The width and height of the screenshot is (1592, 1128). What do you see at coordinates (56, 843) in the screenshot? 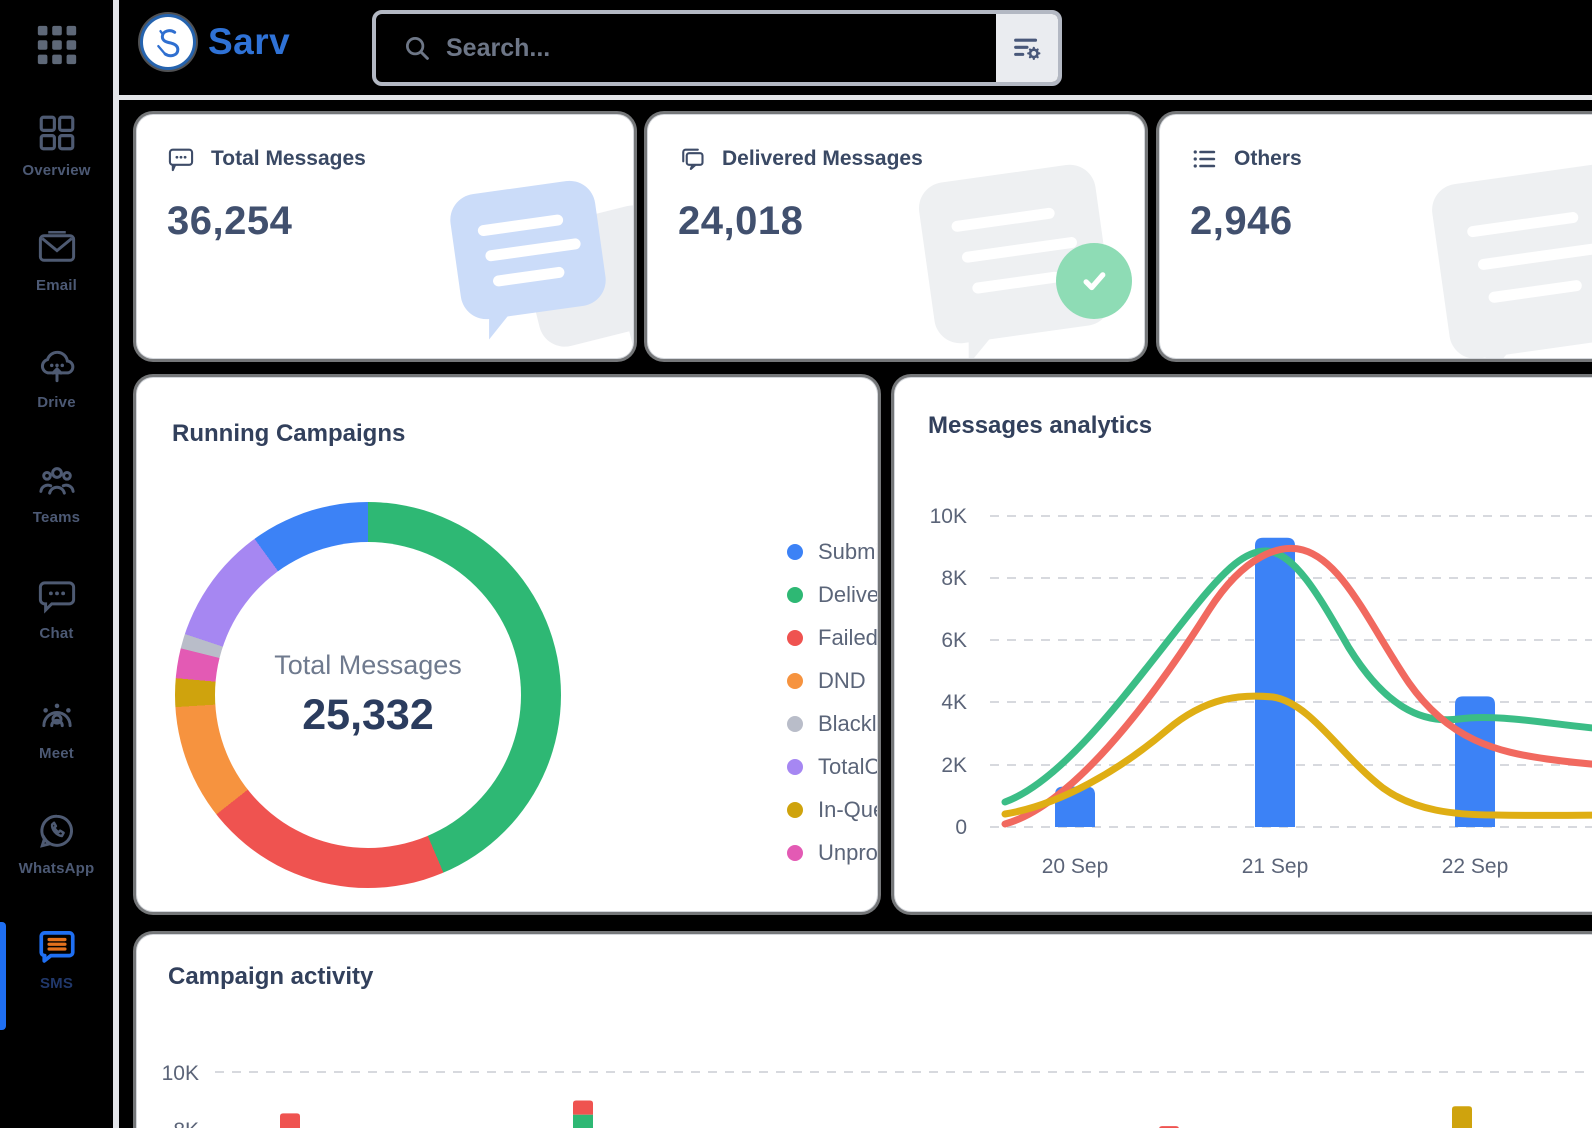
I see `sidebar-item-whatsapp: WhatsApp` at bounding box center [56, 843].